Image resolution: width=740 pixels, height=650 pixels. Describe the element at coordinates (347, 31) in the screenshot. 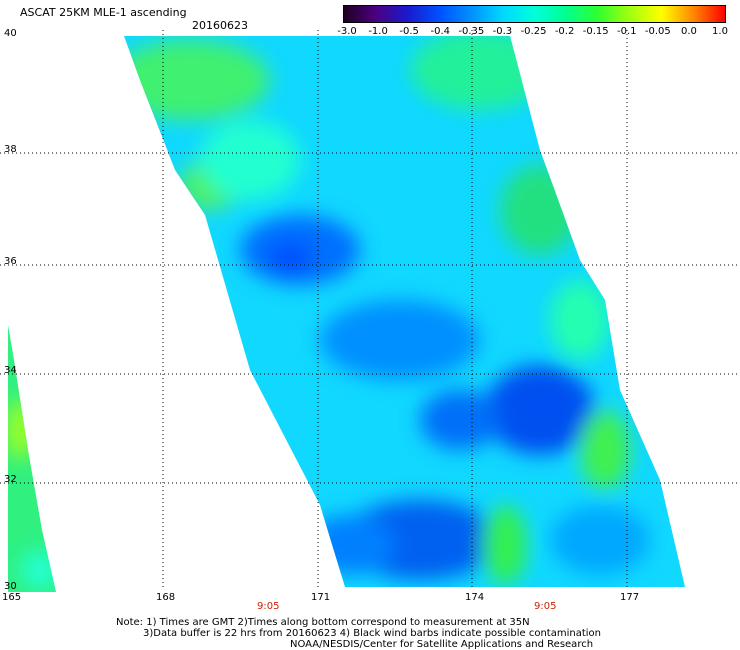

I see `colorbar-tick-label: -3.0` at that location.